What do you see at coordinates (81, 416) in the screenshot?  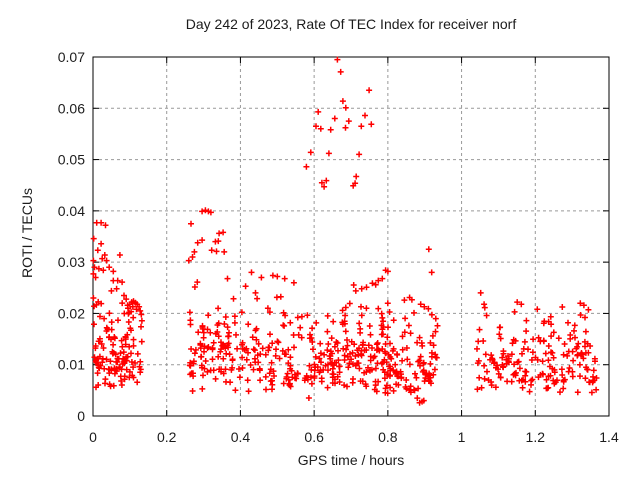 I see `y-tick-label: 0` at bounding box center [81, 416].